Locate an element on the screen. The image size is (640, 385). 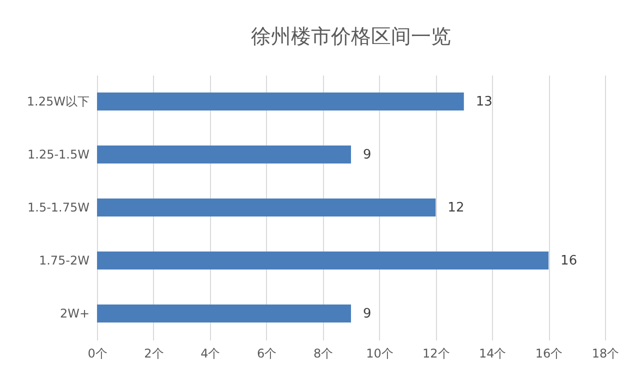
data-label: 16 is located at coordinates (569, 261).